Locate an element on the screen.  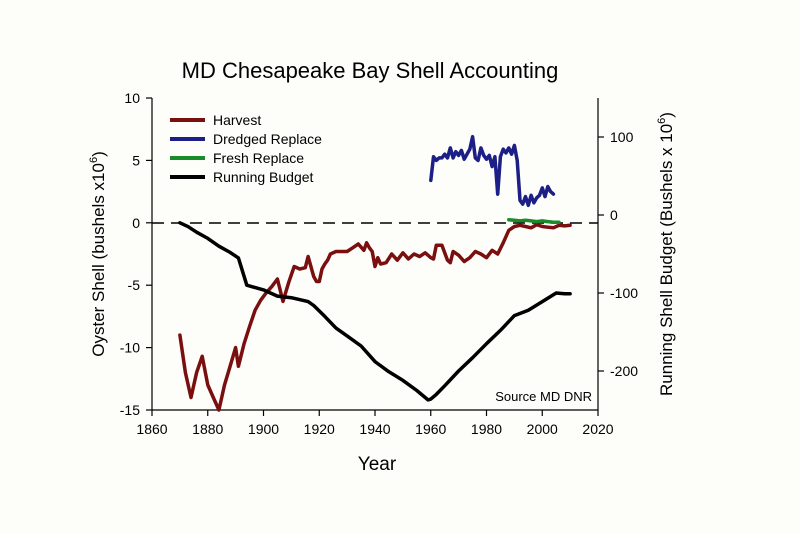
legend-label-fresh-replace: Fresh Replace is located at coordinates (258, 158).